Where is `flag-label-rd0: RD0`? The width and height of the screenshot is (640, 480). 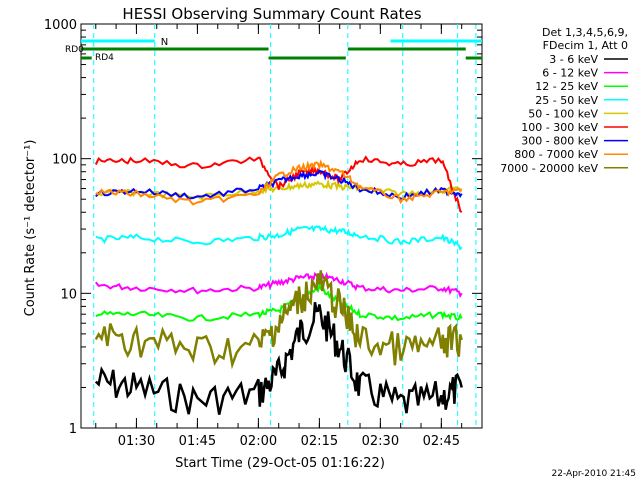
flag-label-rd0: RD0 is located at coordinates (74, 50).